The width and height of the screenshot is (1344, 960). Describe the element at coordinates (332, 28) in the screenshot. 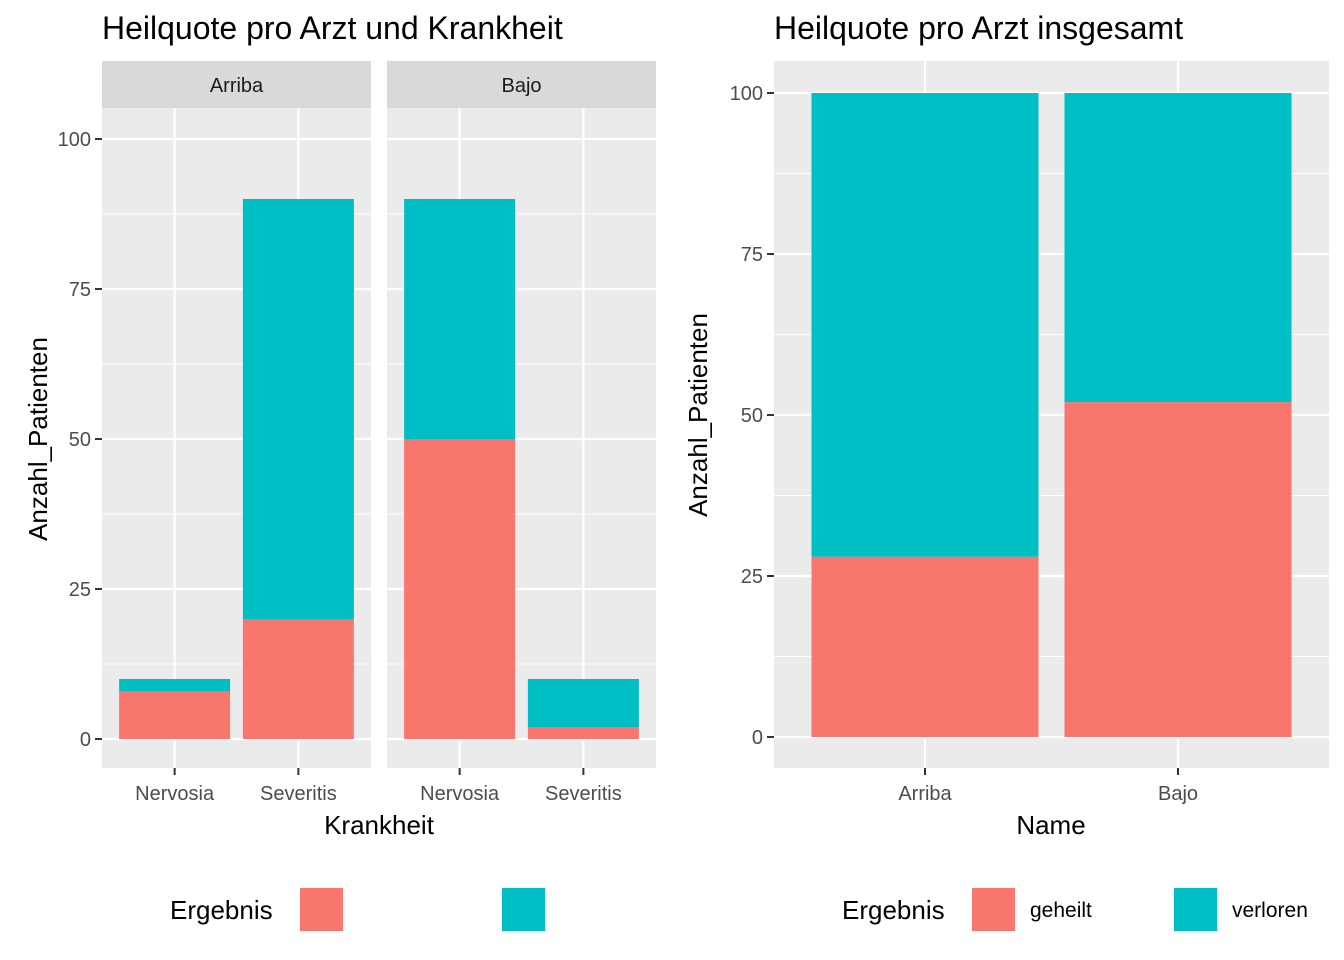

I see `chart-title: Heilquote pro Arzt und Krankheit` at that location.